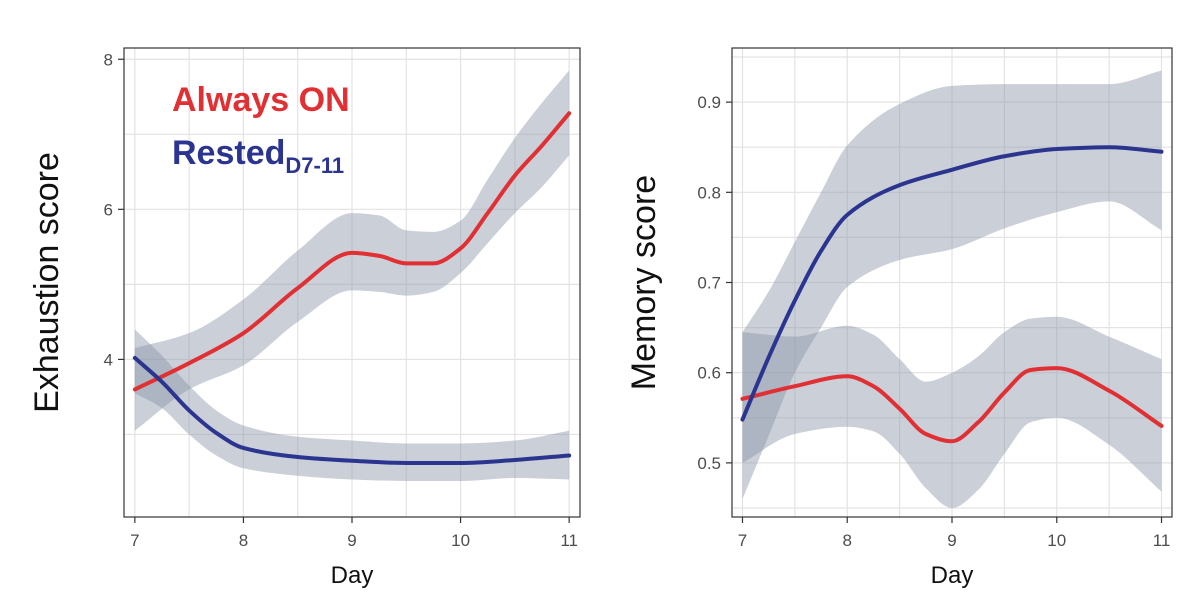 The height and width of the screenshot is (601, 1200). I want to click on y-tick-label: 0.5, so click(709, 463).